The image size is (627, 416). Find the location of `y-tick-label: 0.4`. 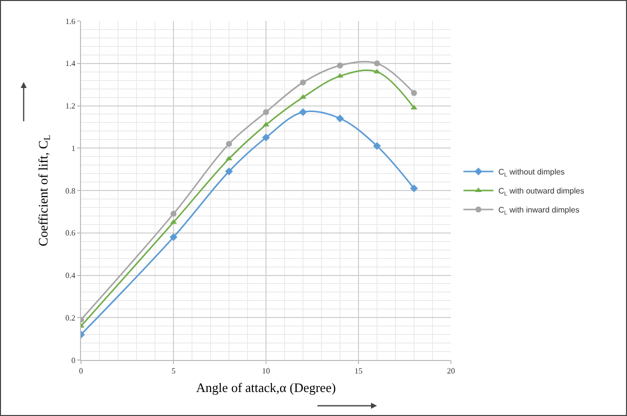

y-tick-label: 0.4 is located at coordinates (70, 275).